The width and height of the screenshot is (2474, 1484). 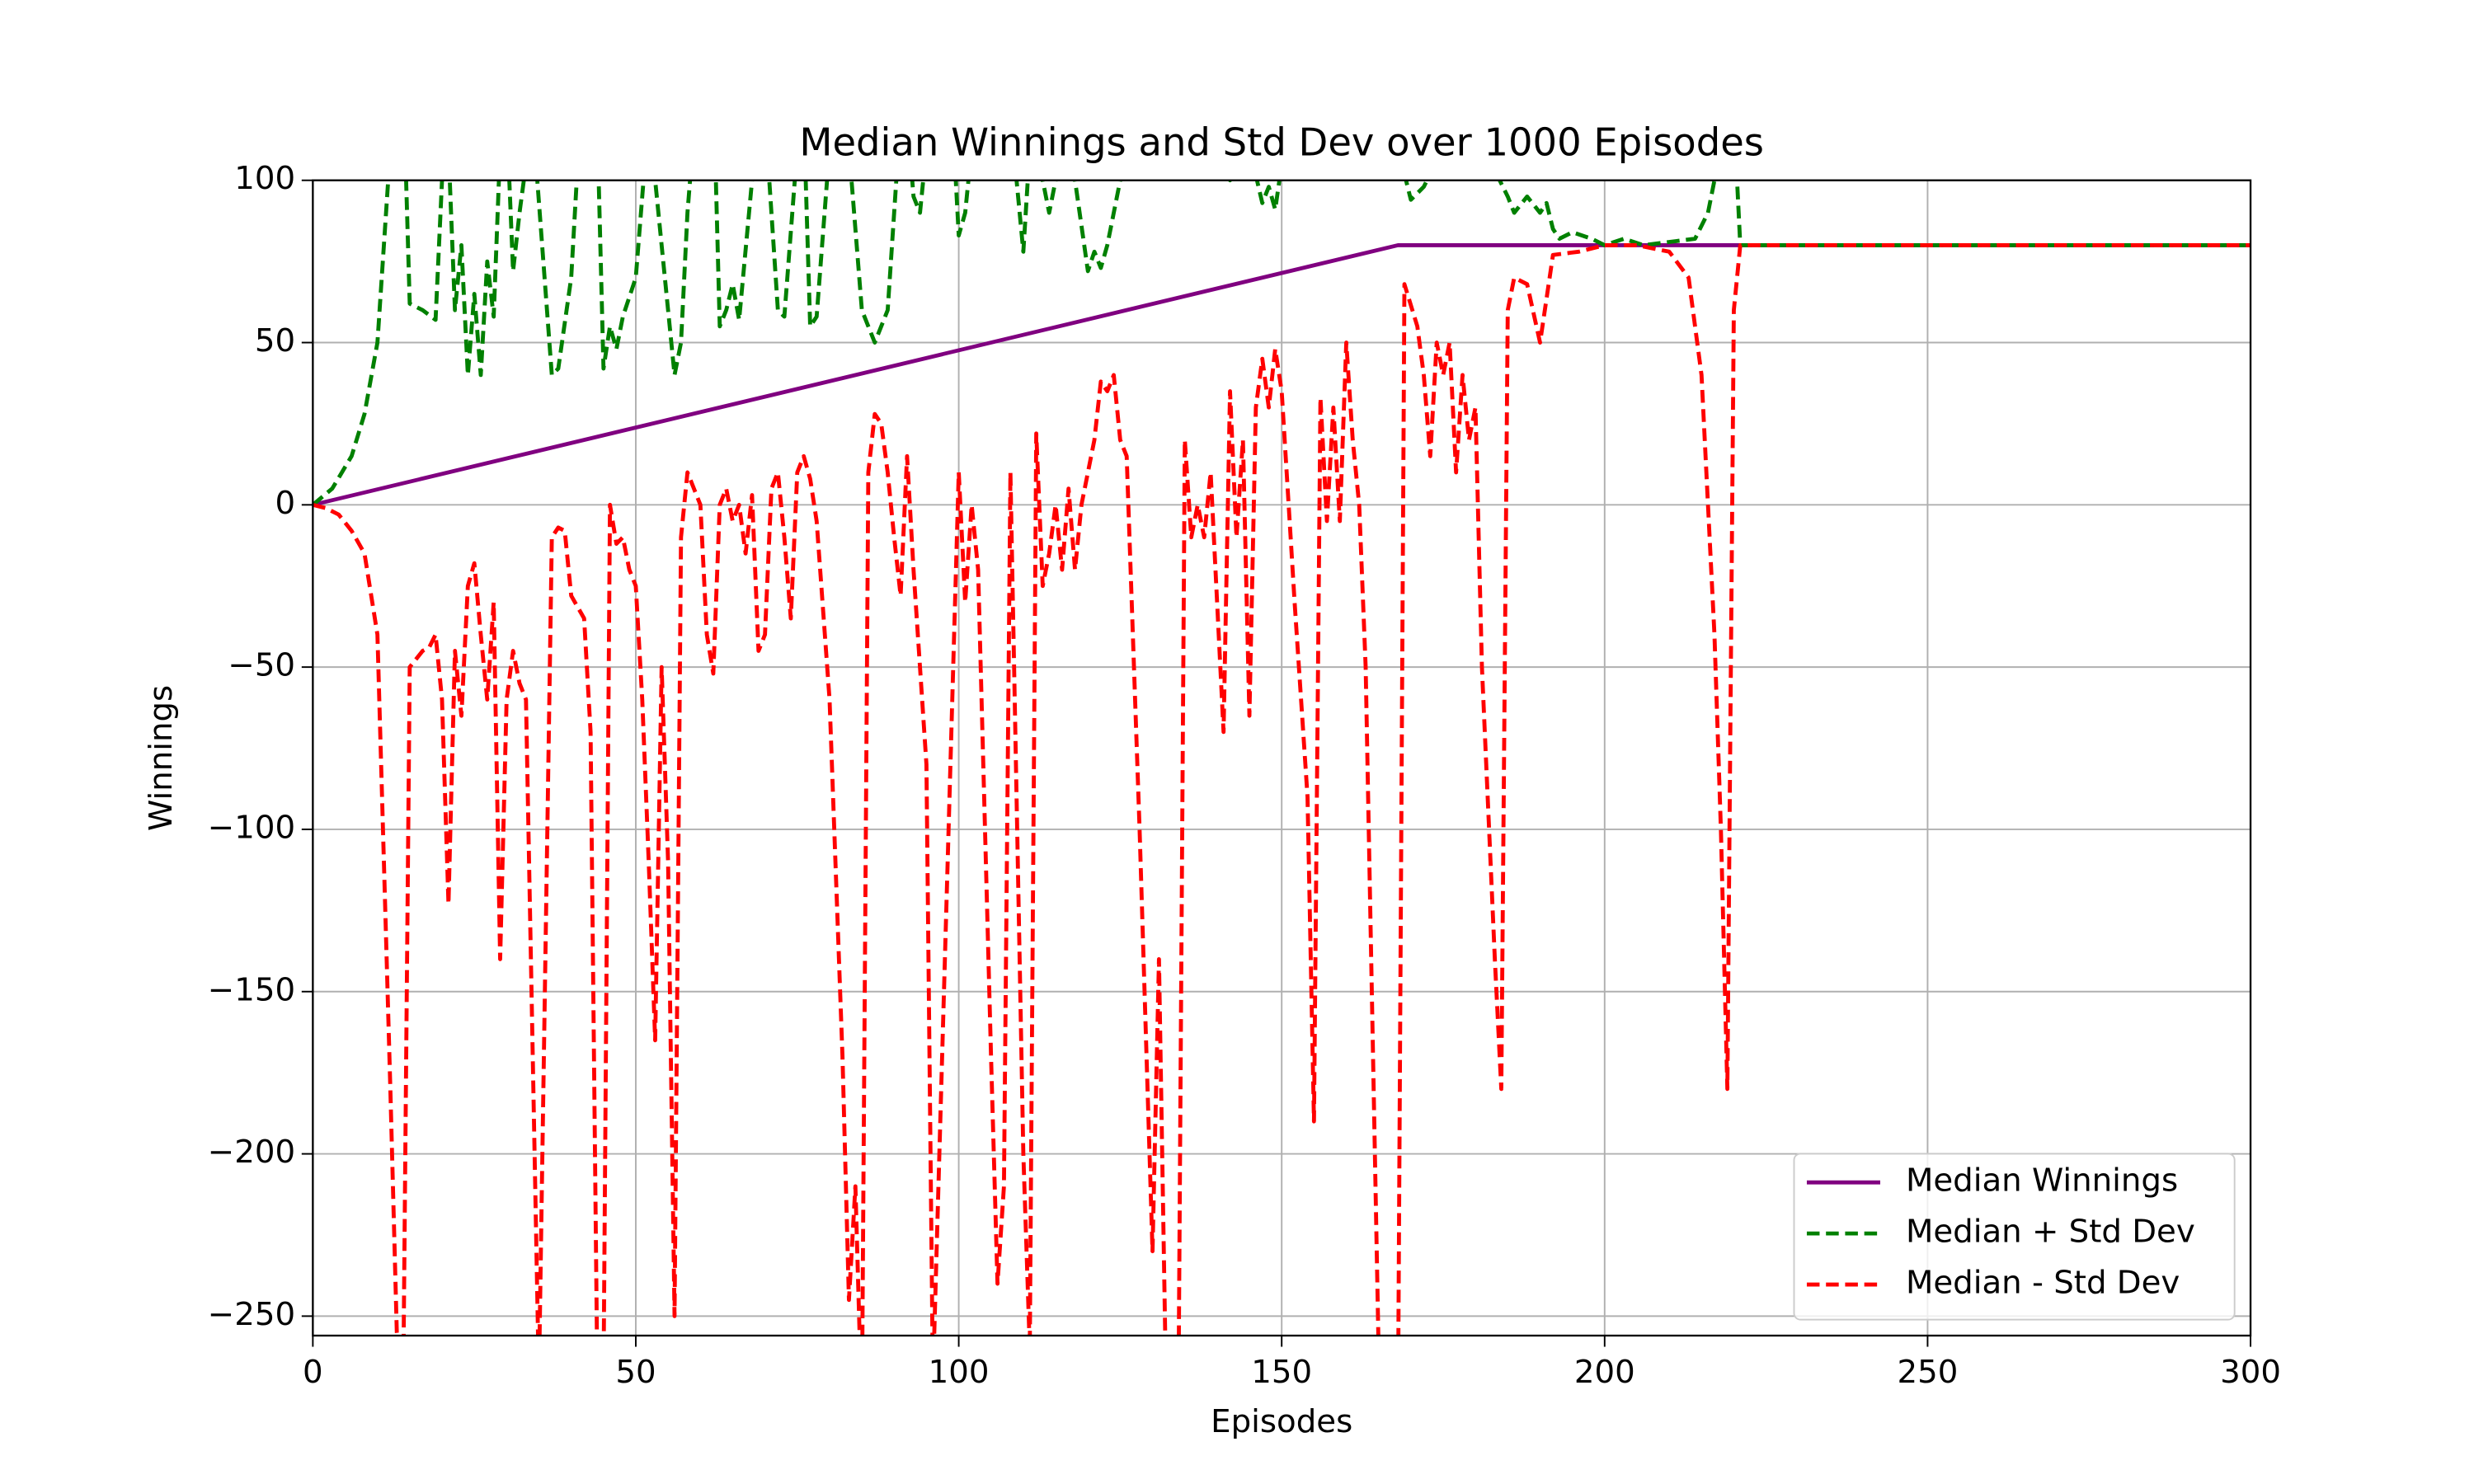 What do you see at coordinates (264, 178) in the screenshot?
I see `y-tick-label: 100` at bounding box center [264, 178].